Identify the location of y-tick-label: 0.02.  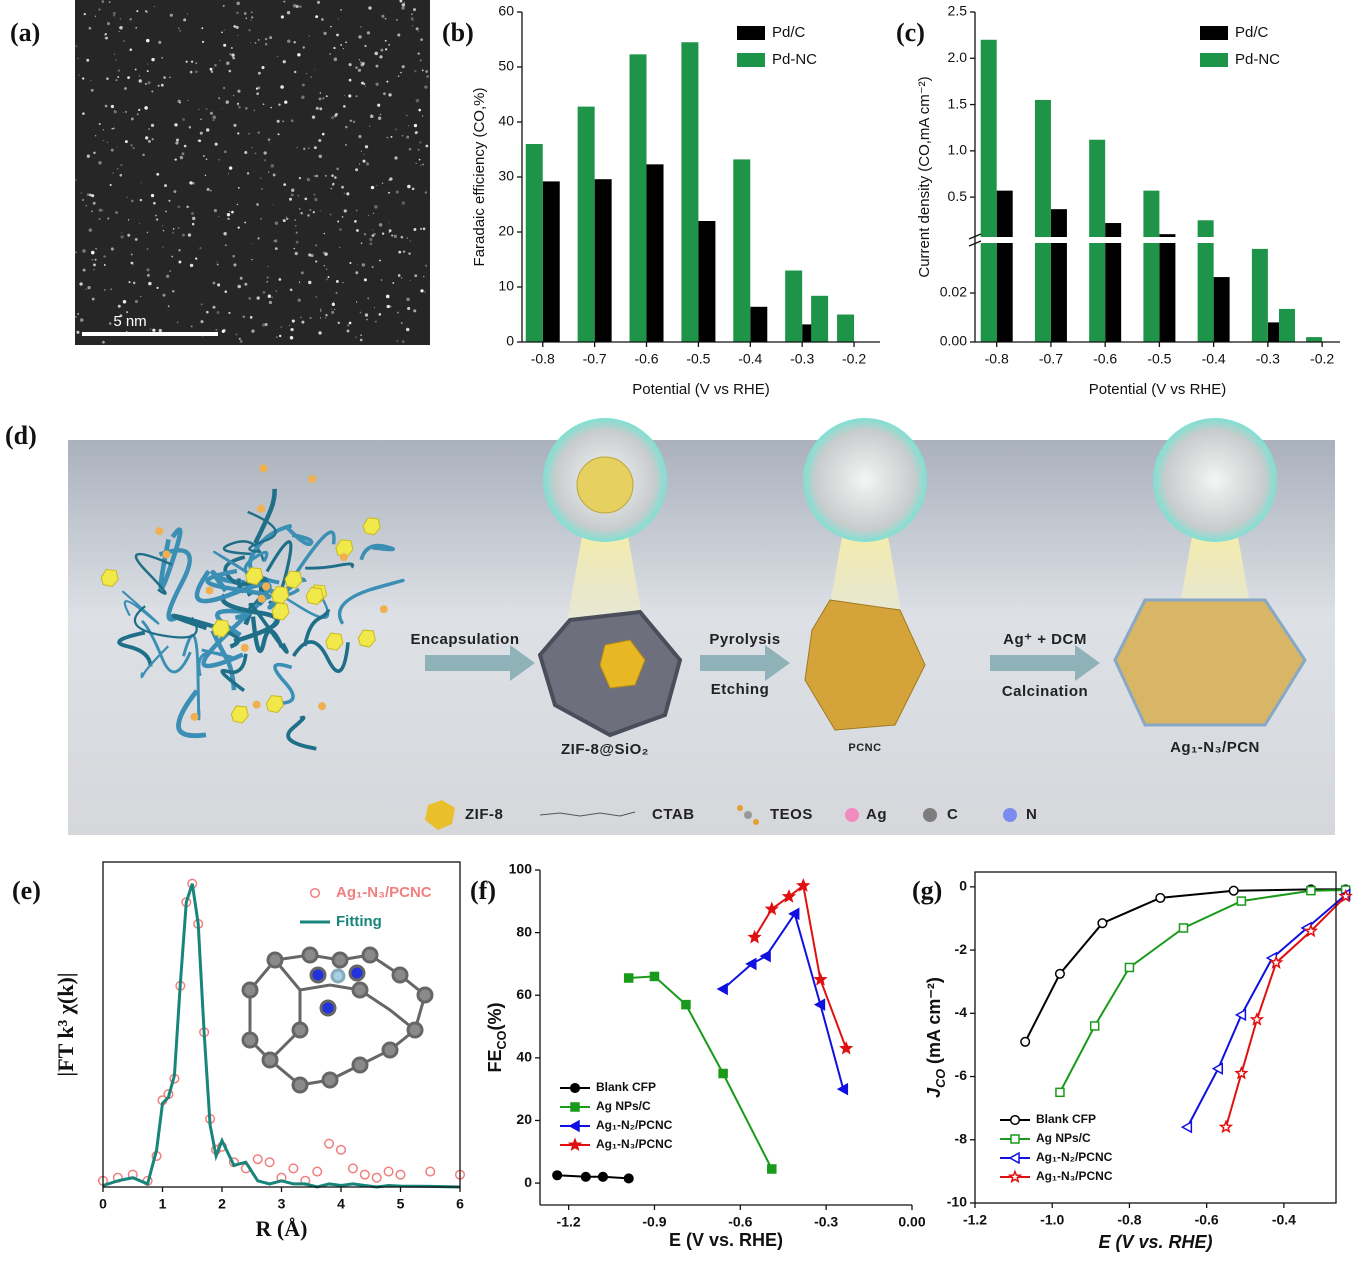
(953, 292).